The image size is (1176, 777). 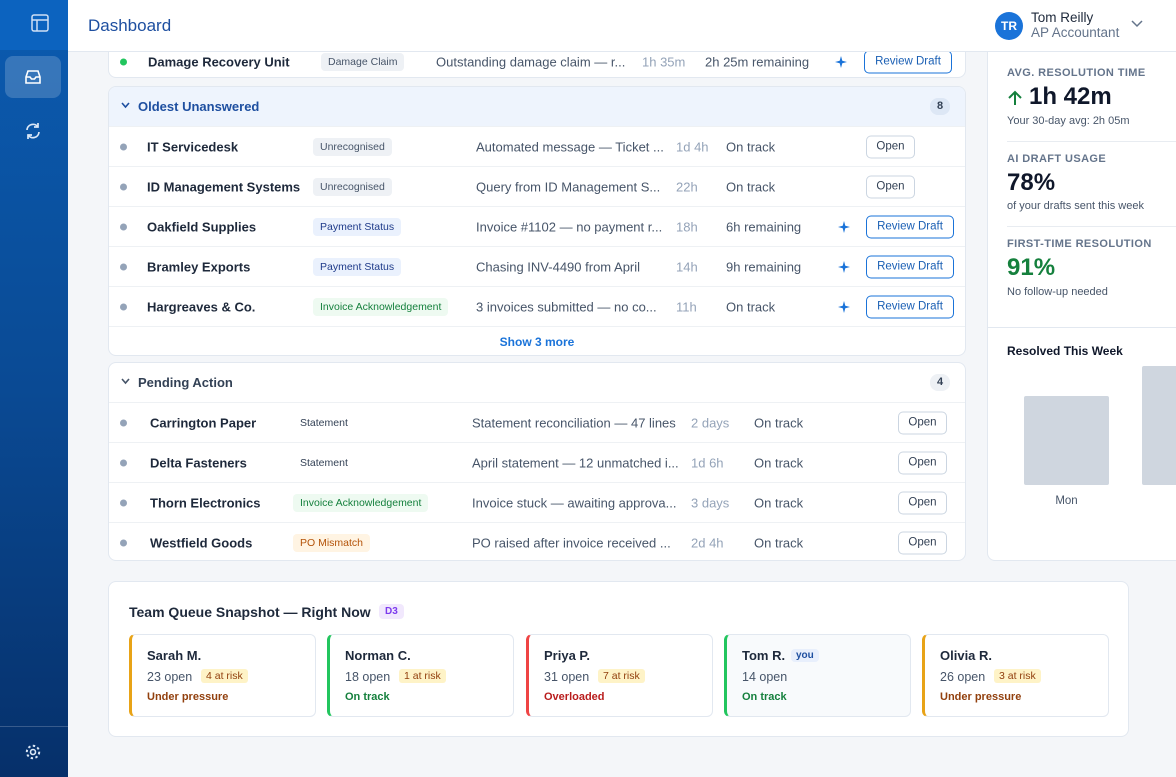 I want to click on member-name: Tom R., so click(x=764, y=655).